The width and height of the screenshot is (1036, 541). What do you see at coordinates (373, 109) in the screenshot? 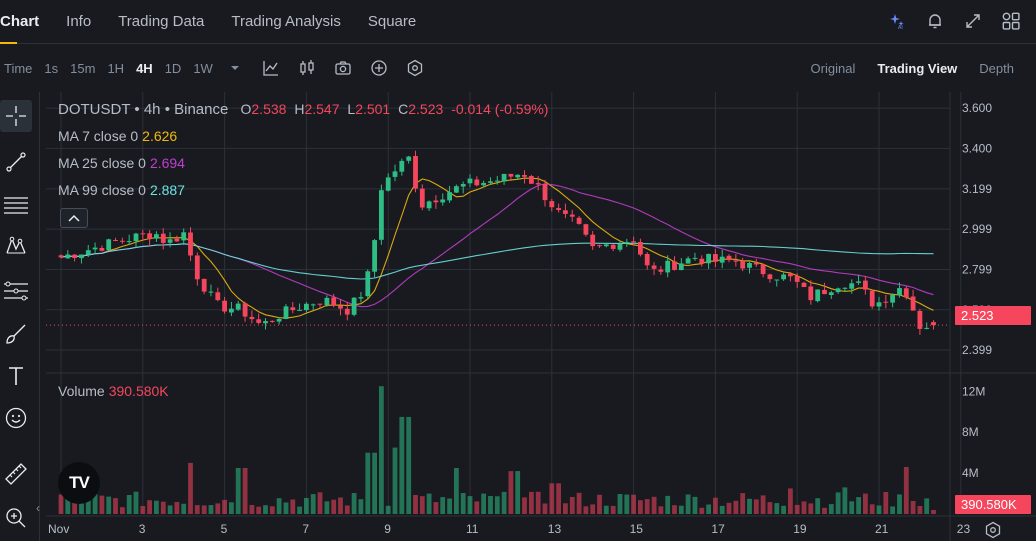
I see `low-value: 2.501` at bounding box center [373, 109].